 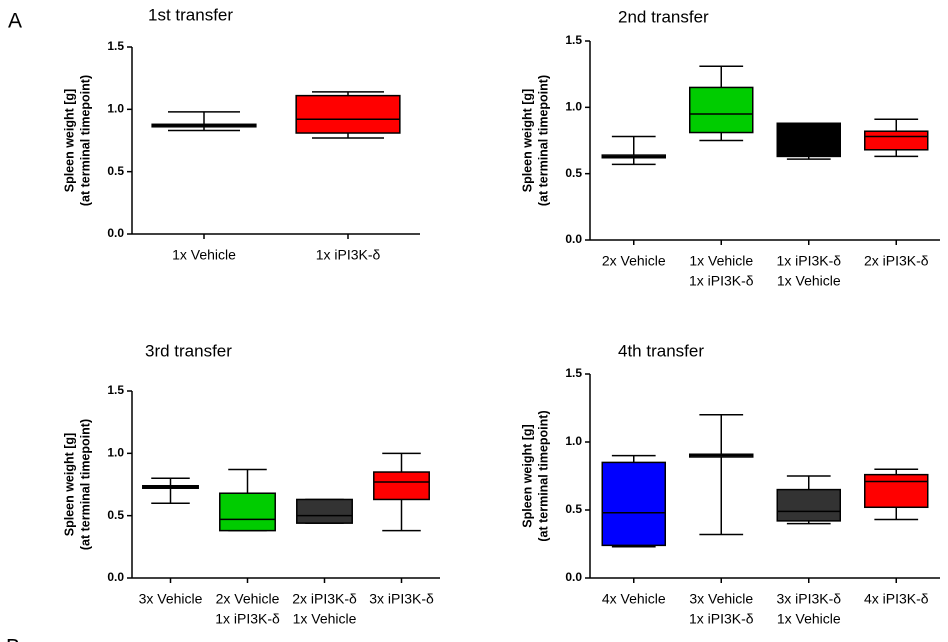 I want to click on x-tick-label: 4x iPI3K-δ, so click(x=896, y=599).